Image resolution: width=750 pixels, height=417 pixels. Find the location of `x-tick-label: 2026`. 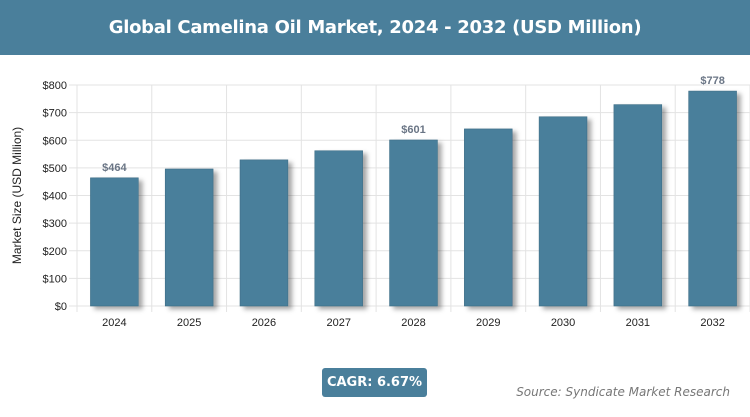

x-tick-label: 2026 is located at coordinates (264, 323).